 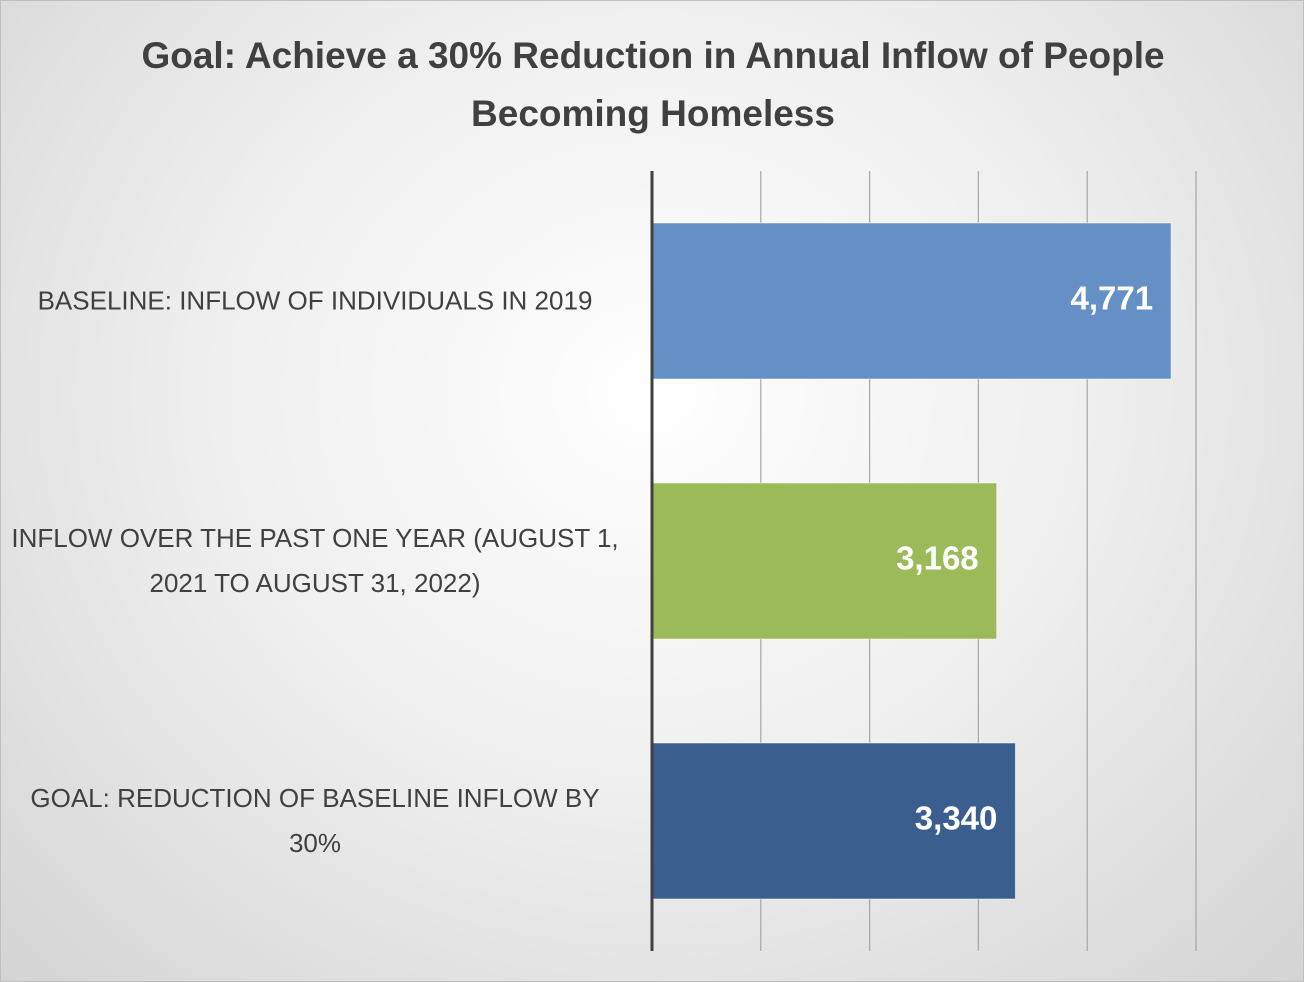 What do you see at coordinates (1111, 298) in the screenshot?
I see `data-label: 4,771` at bounding box center [1111, 298].